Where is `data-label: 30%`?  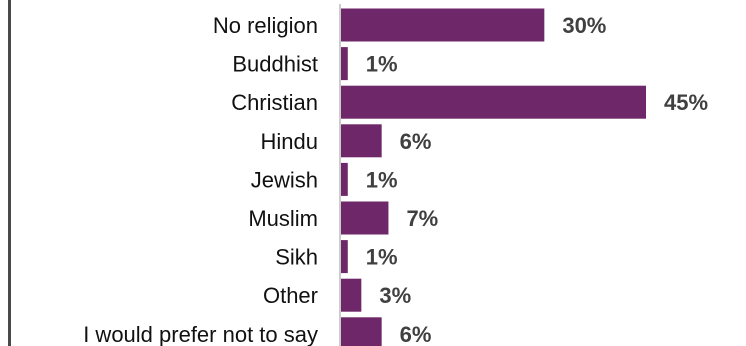 data-label: 30% is located at coordinates (584, 25).